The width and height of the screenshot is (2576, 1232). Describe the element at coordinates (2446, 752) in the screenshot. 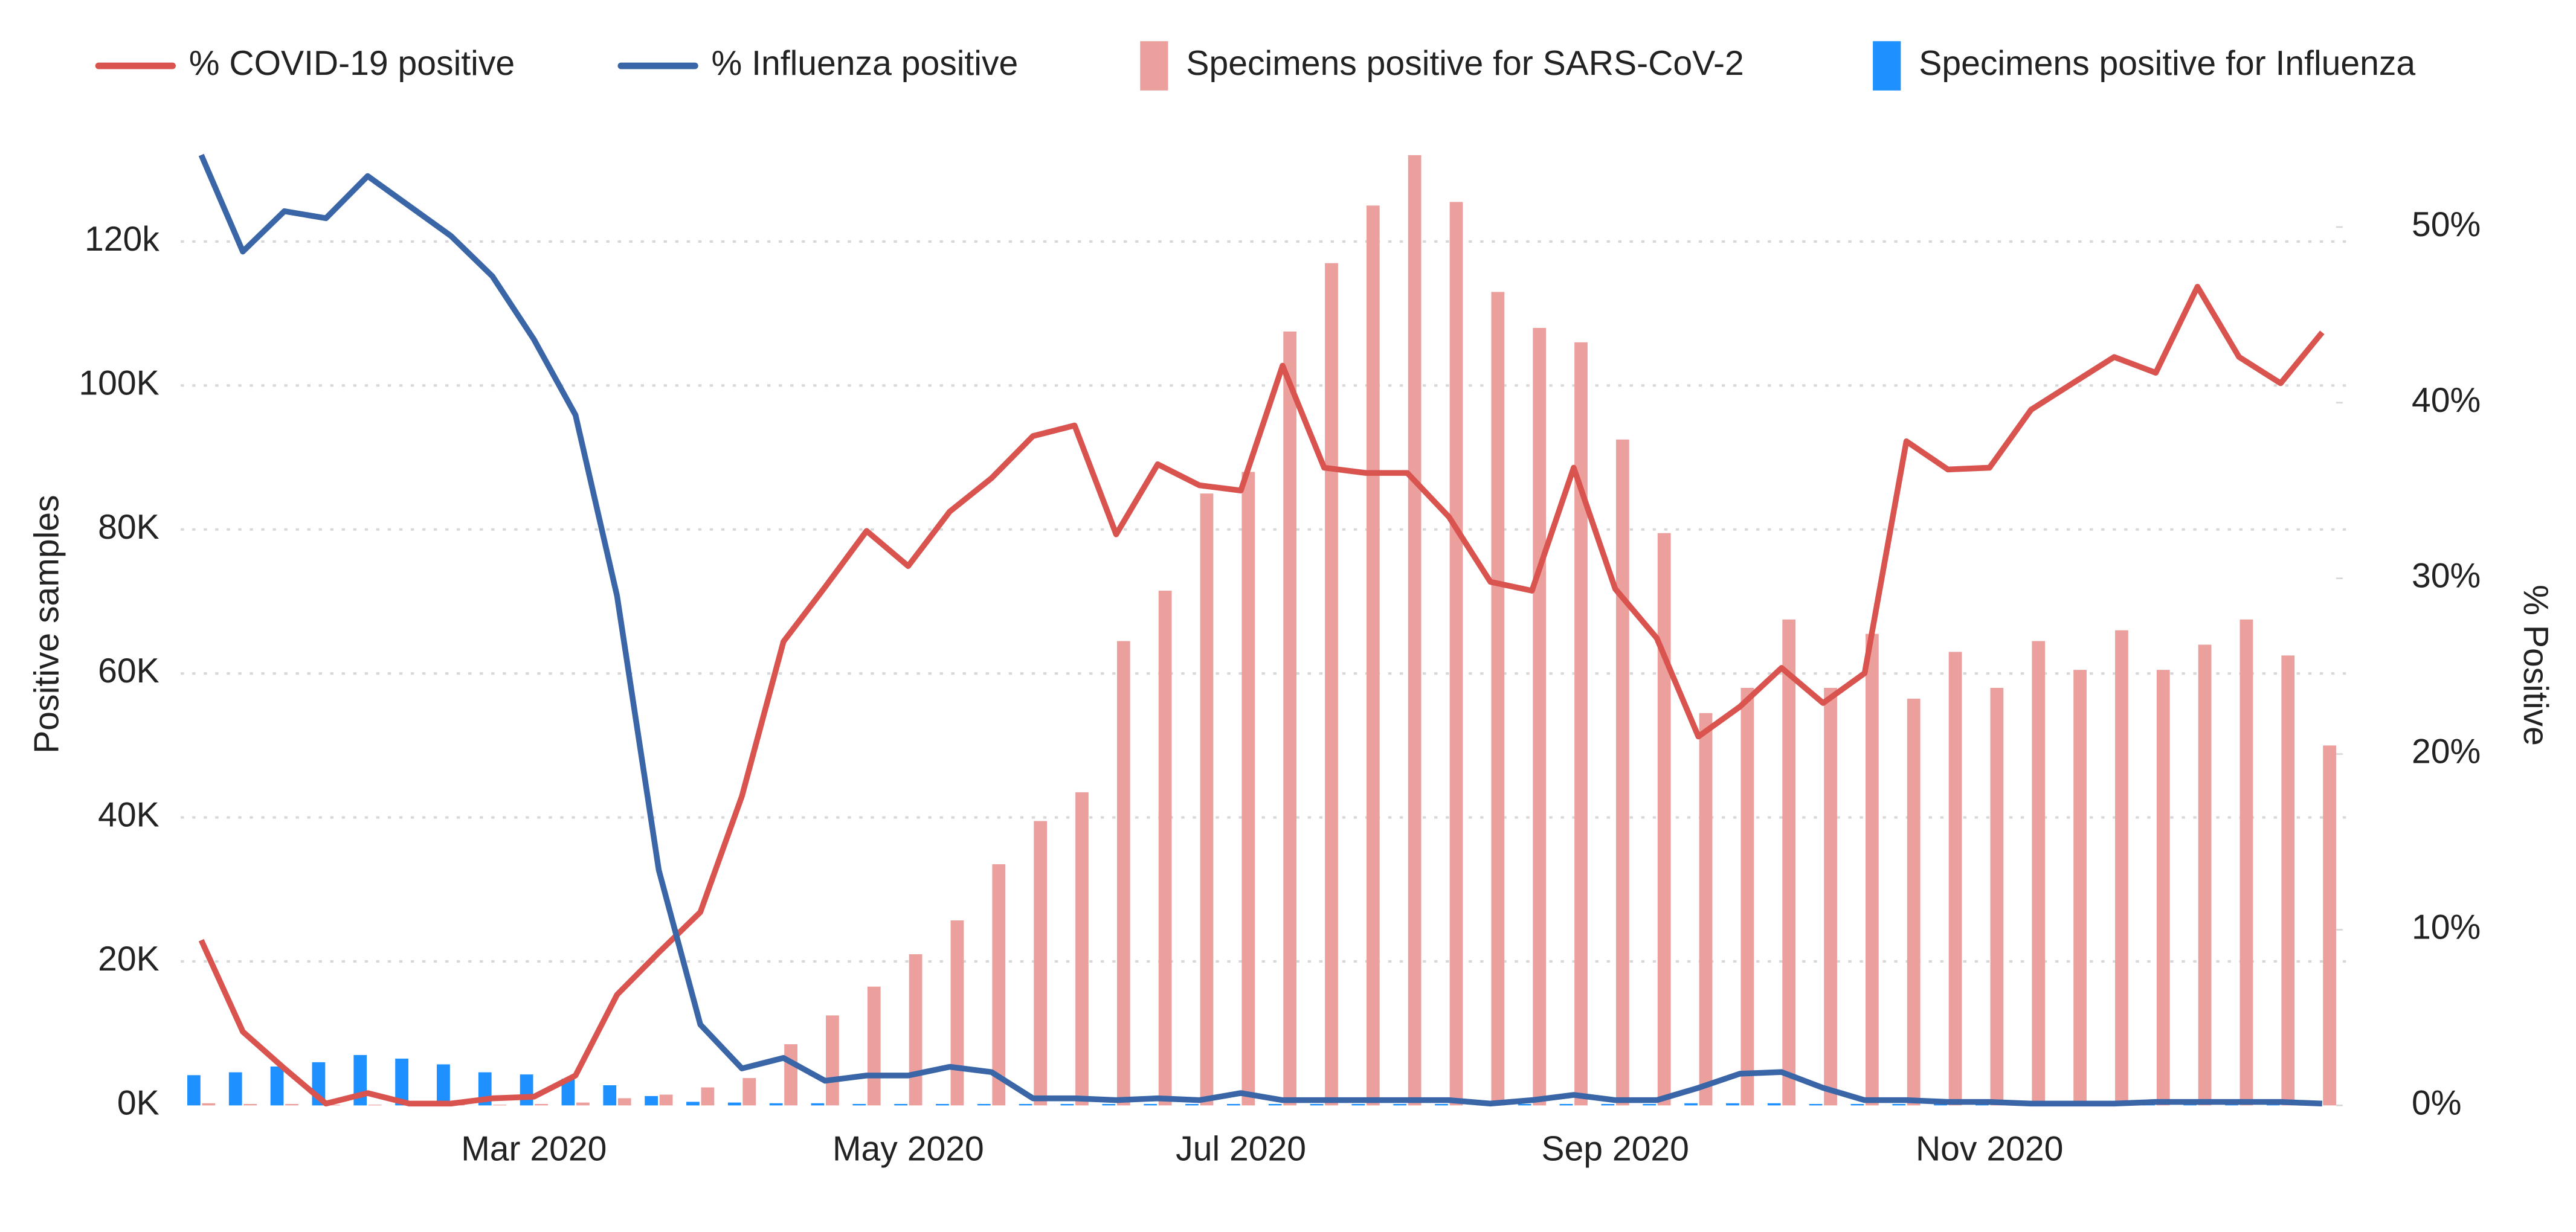

I see `y2-tick-label: 20%` at that location.